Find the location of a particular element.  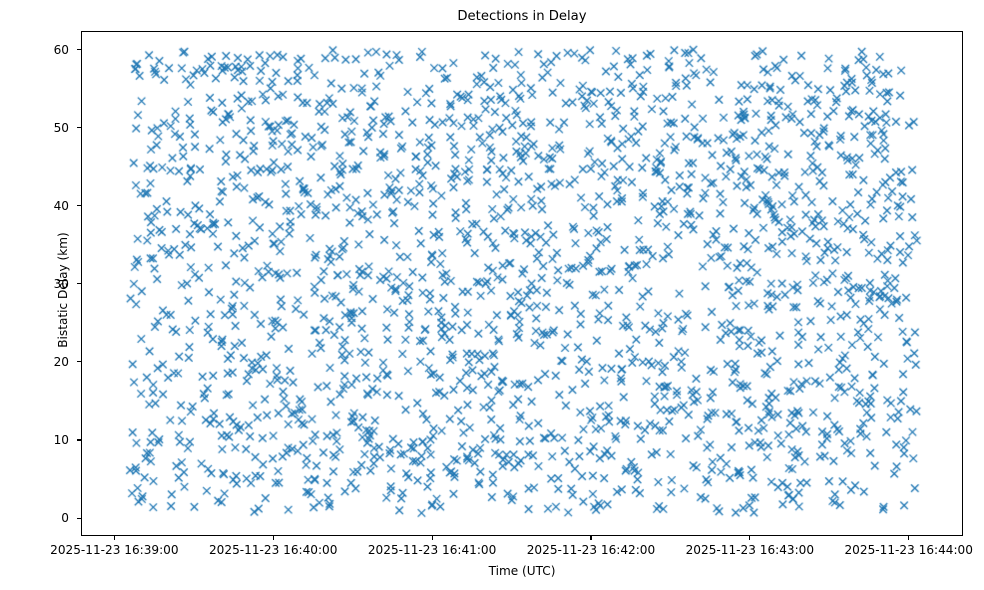

x-tick-label: 2025-11-23 16:39:00 is located at coordinates (114, 550).